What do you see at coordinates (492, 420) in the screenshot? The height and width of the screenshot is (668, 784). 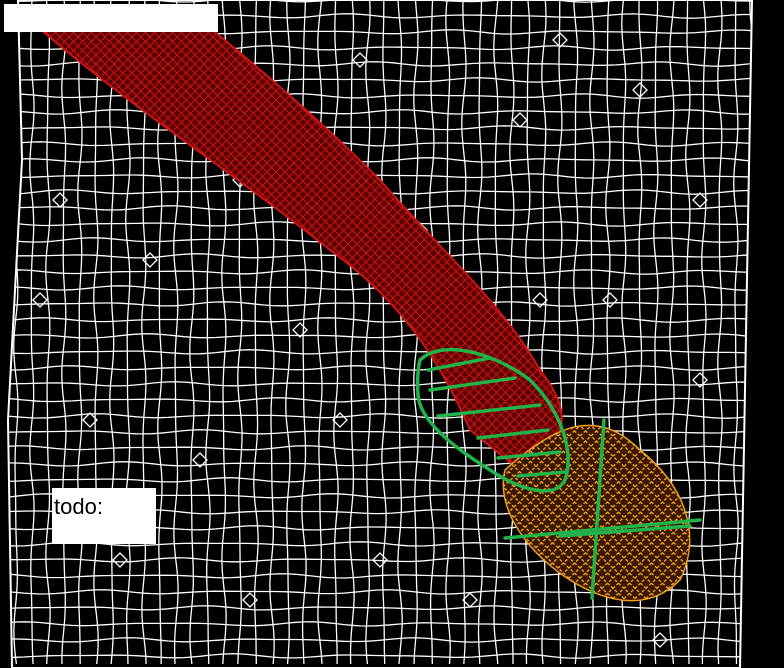 I see `annotation-ellipse` at bounding box center [492, 420].